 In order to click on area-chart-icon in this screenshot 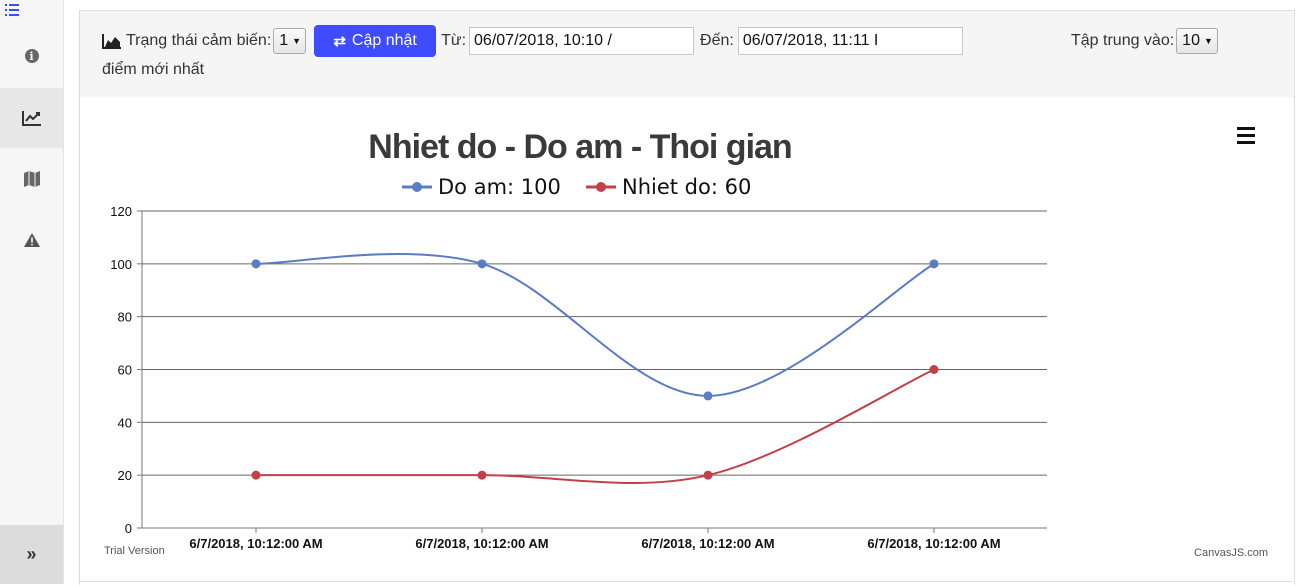, I will do `click(111, 41)`.